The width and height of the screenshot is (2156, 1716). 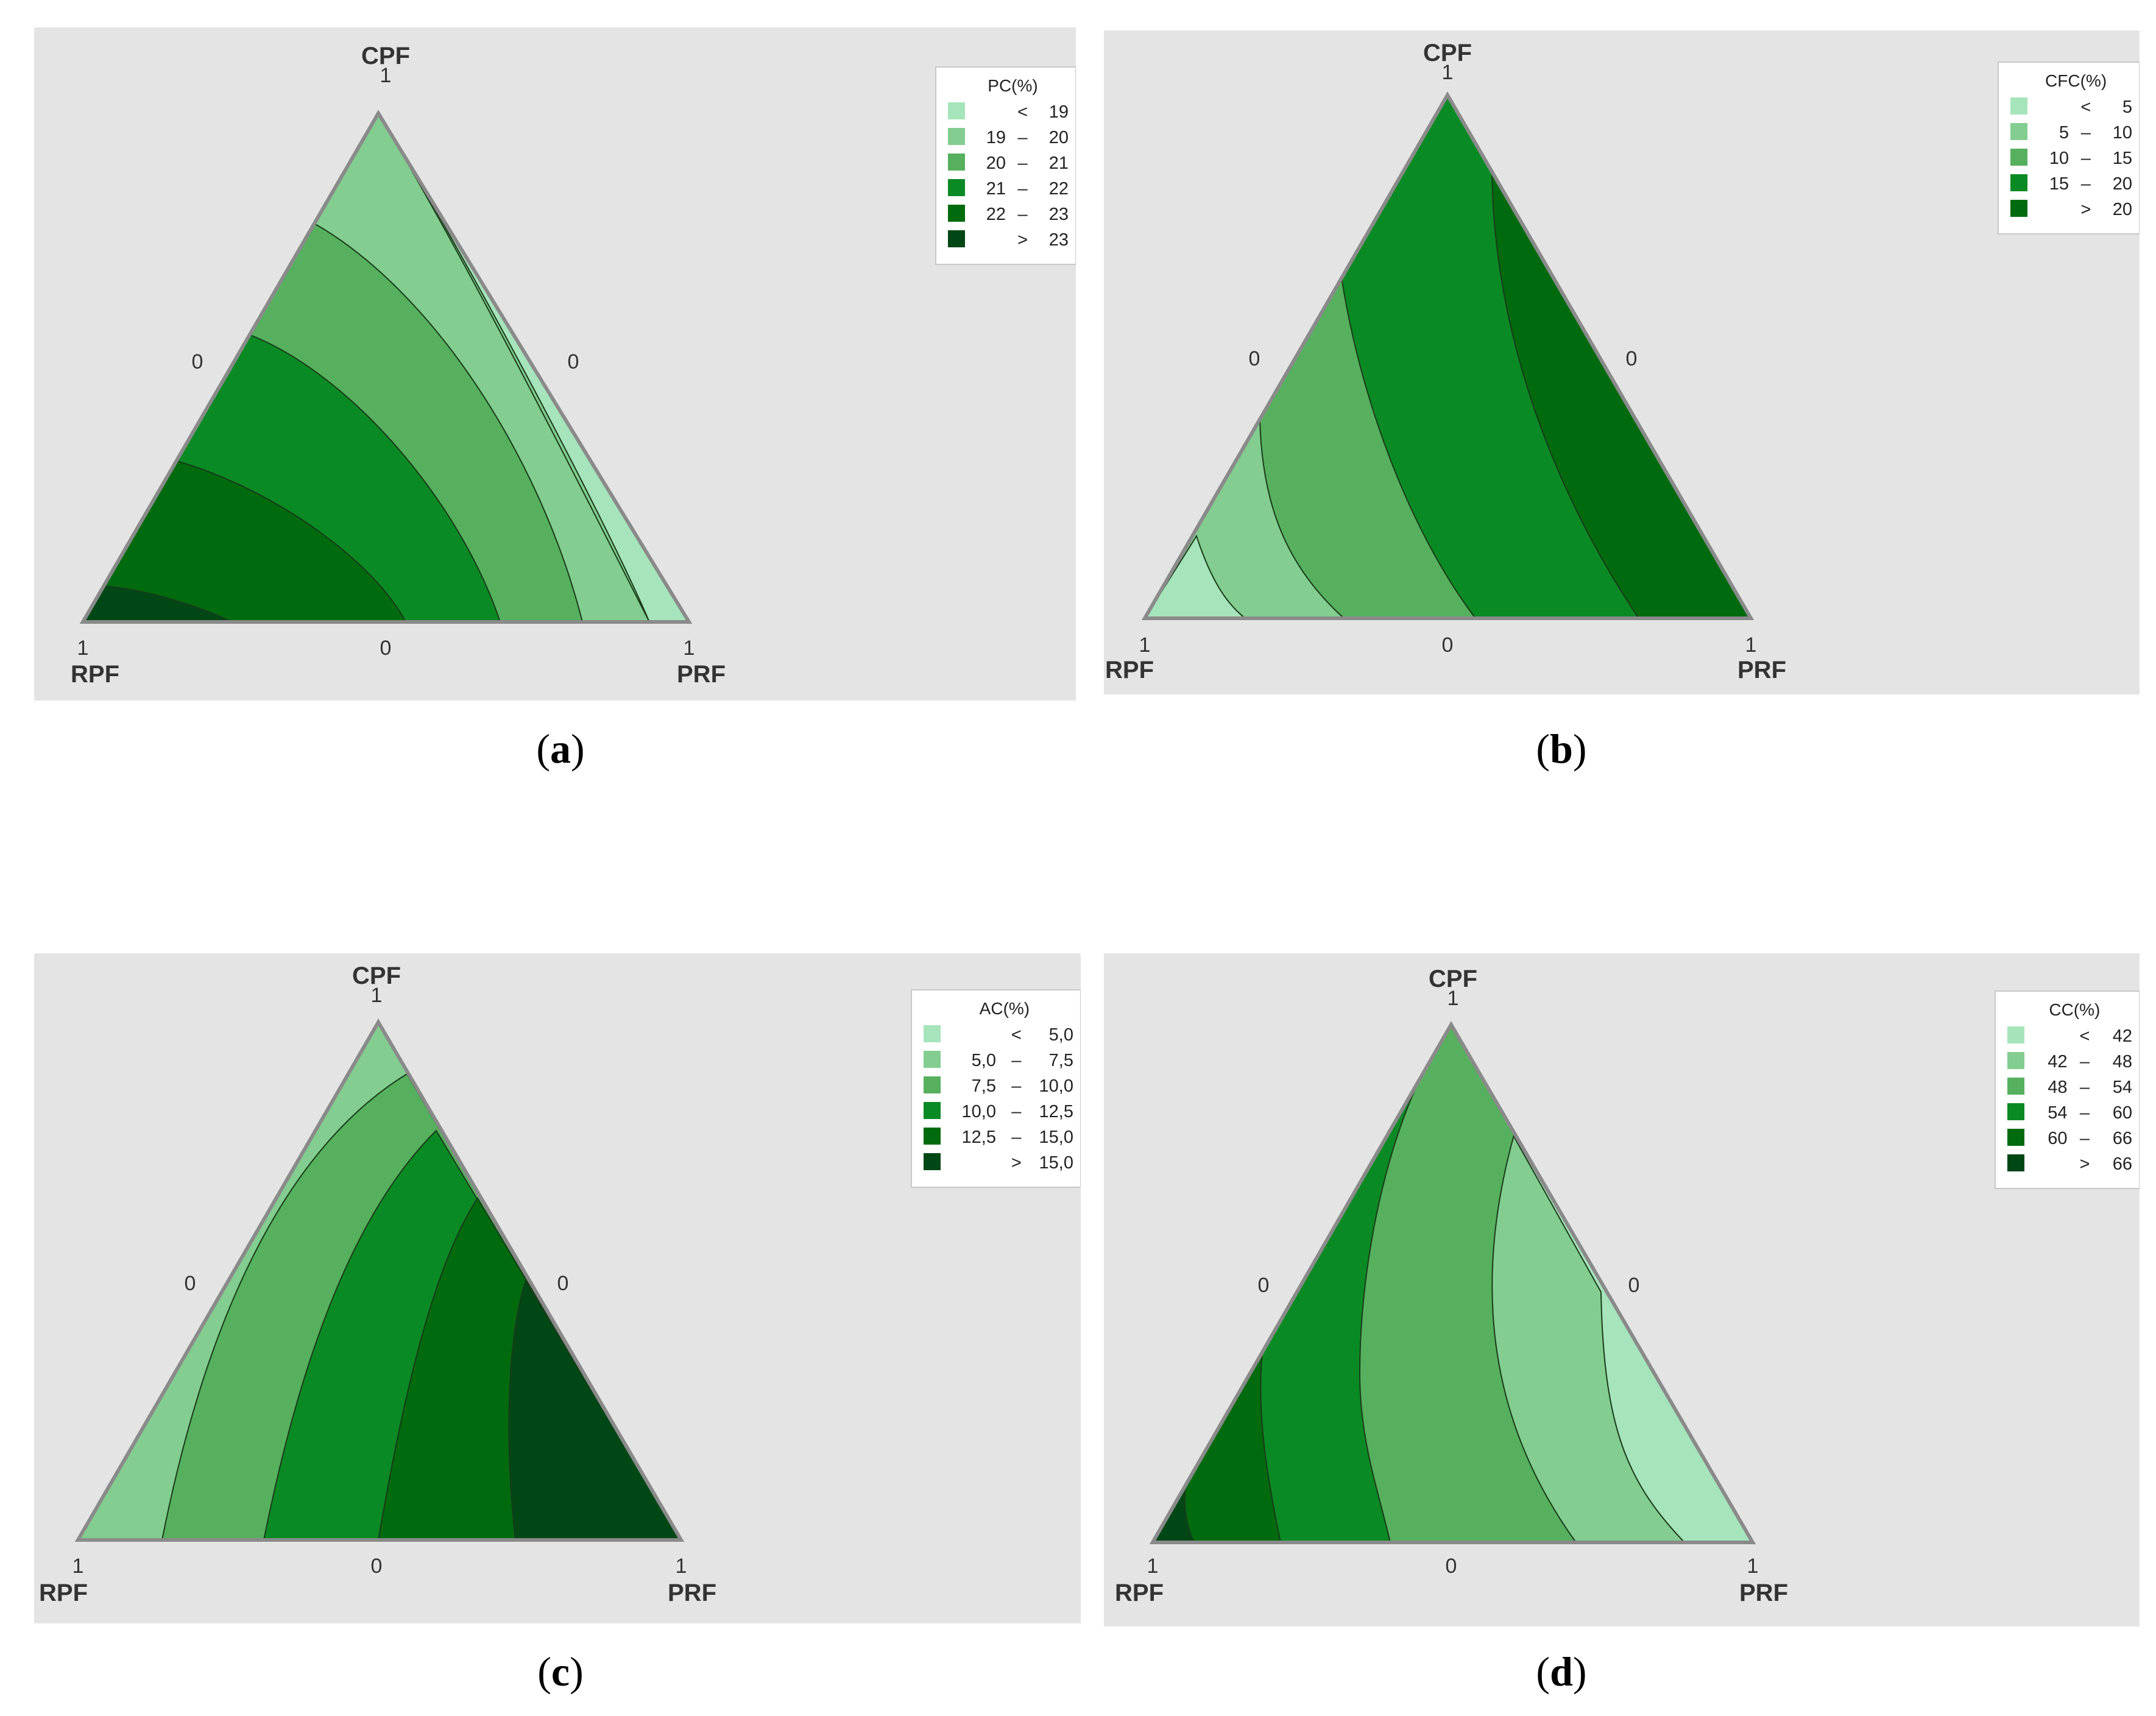 What do you see at coordinates (2074, 1009) in the screenshot?
I see `legend-title: CC(%)` at bounding box center [2074, 1009].